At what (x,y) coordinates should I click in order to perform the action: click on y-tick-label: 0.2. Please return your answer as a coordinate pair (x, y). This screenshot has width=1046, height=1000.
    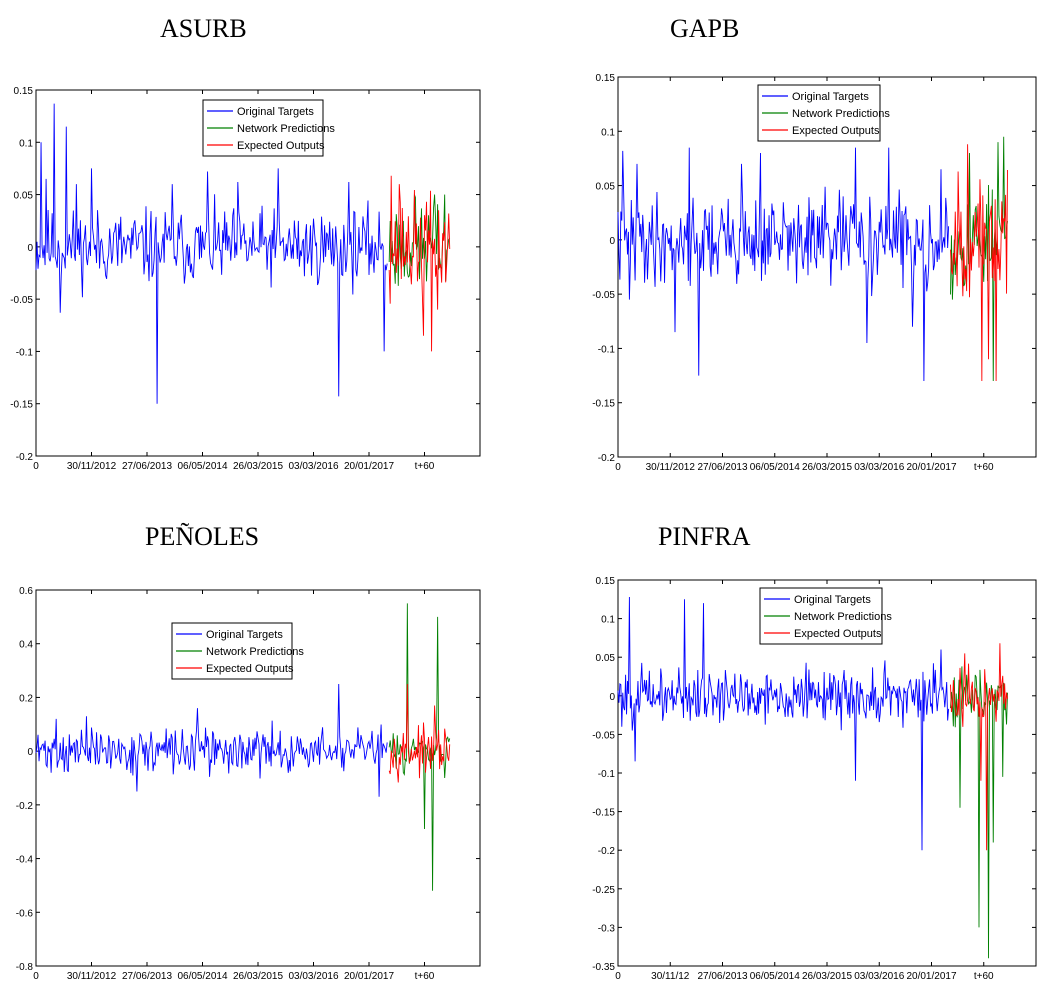
    Looking at the image, I should click on (26, 698).